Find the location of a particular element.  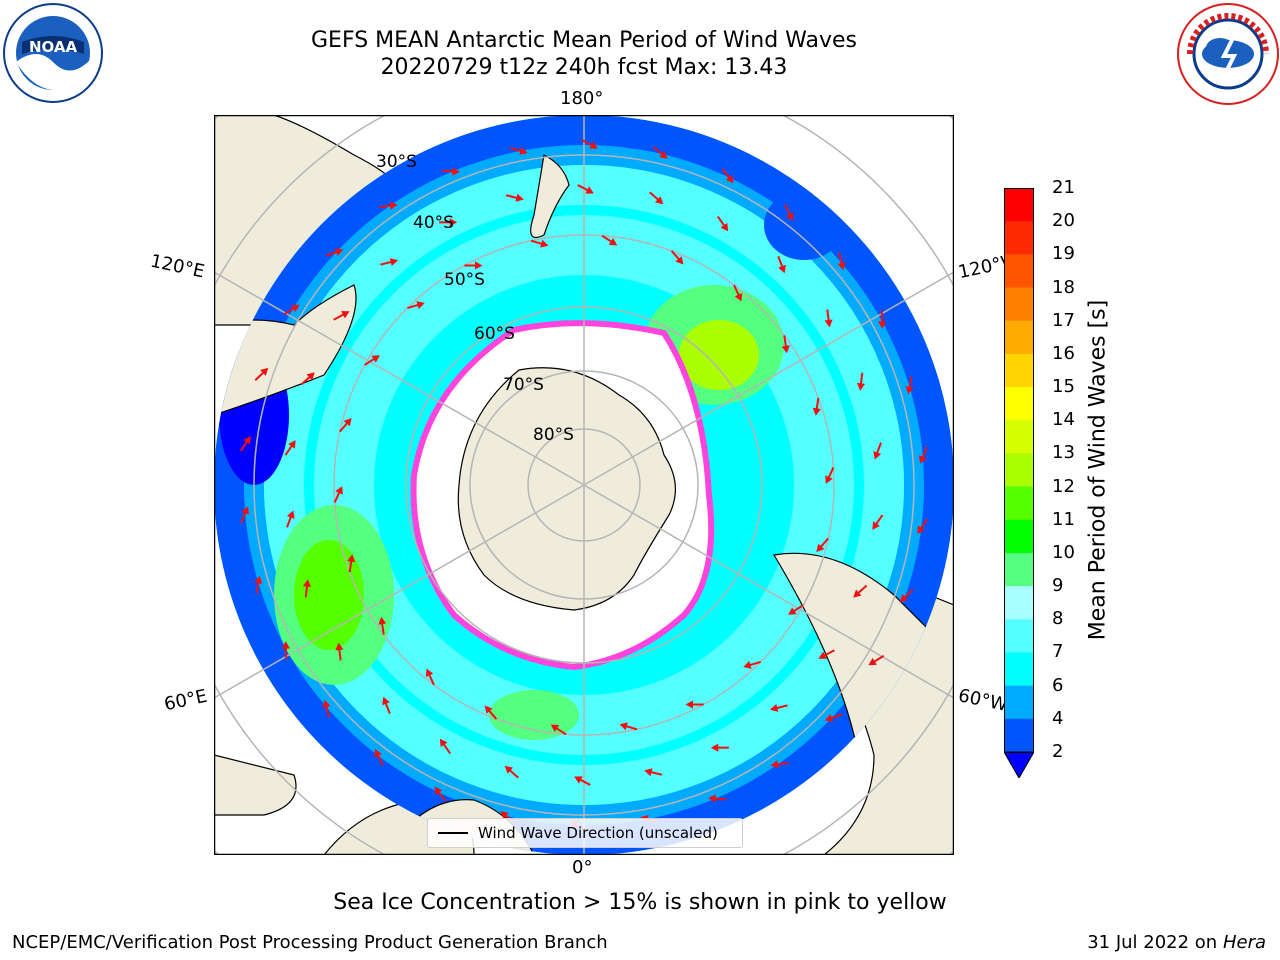

colorbar-tick-label: 17 is located at coordinates (1063, 320).